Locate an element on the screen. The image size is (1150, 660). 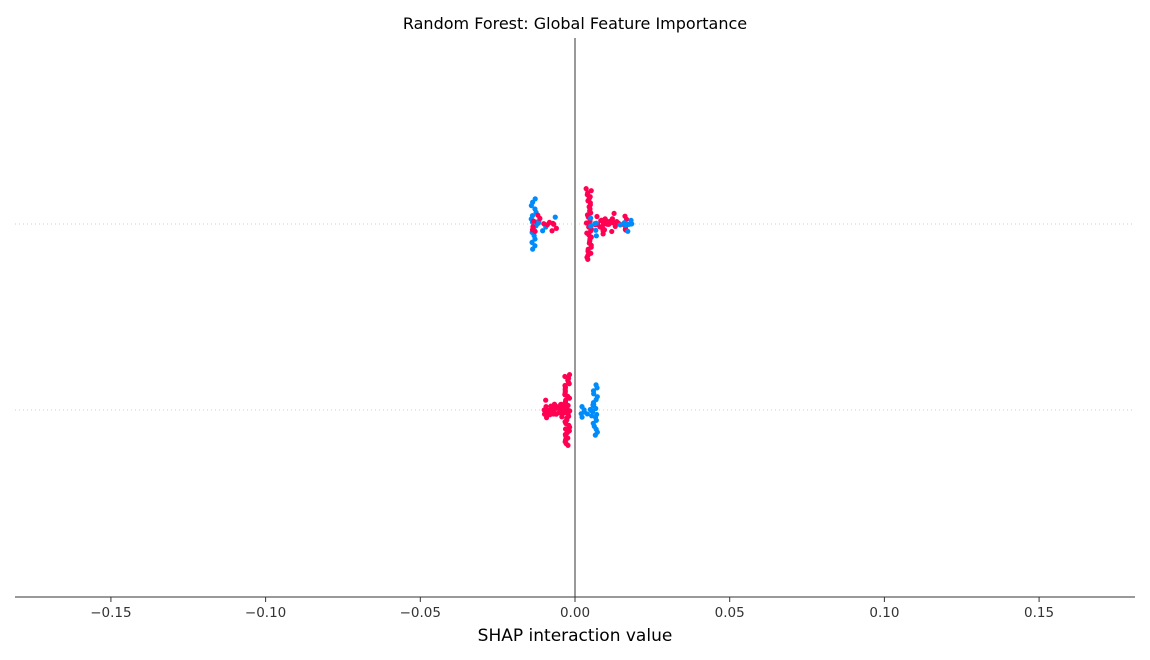
x-tick-label: 0.05 is located at coordinates (730, 613).